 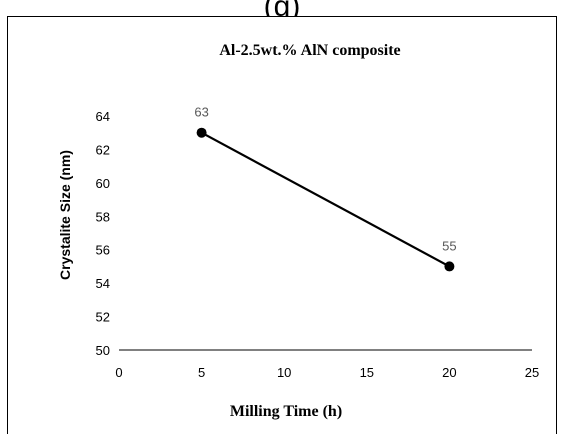 I want to click on x-axis-label: Milling Time (h), so click(x=286, y=411).